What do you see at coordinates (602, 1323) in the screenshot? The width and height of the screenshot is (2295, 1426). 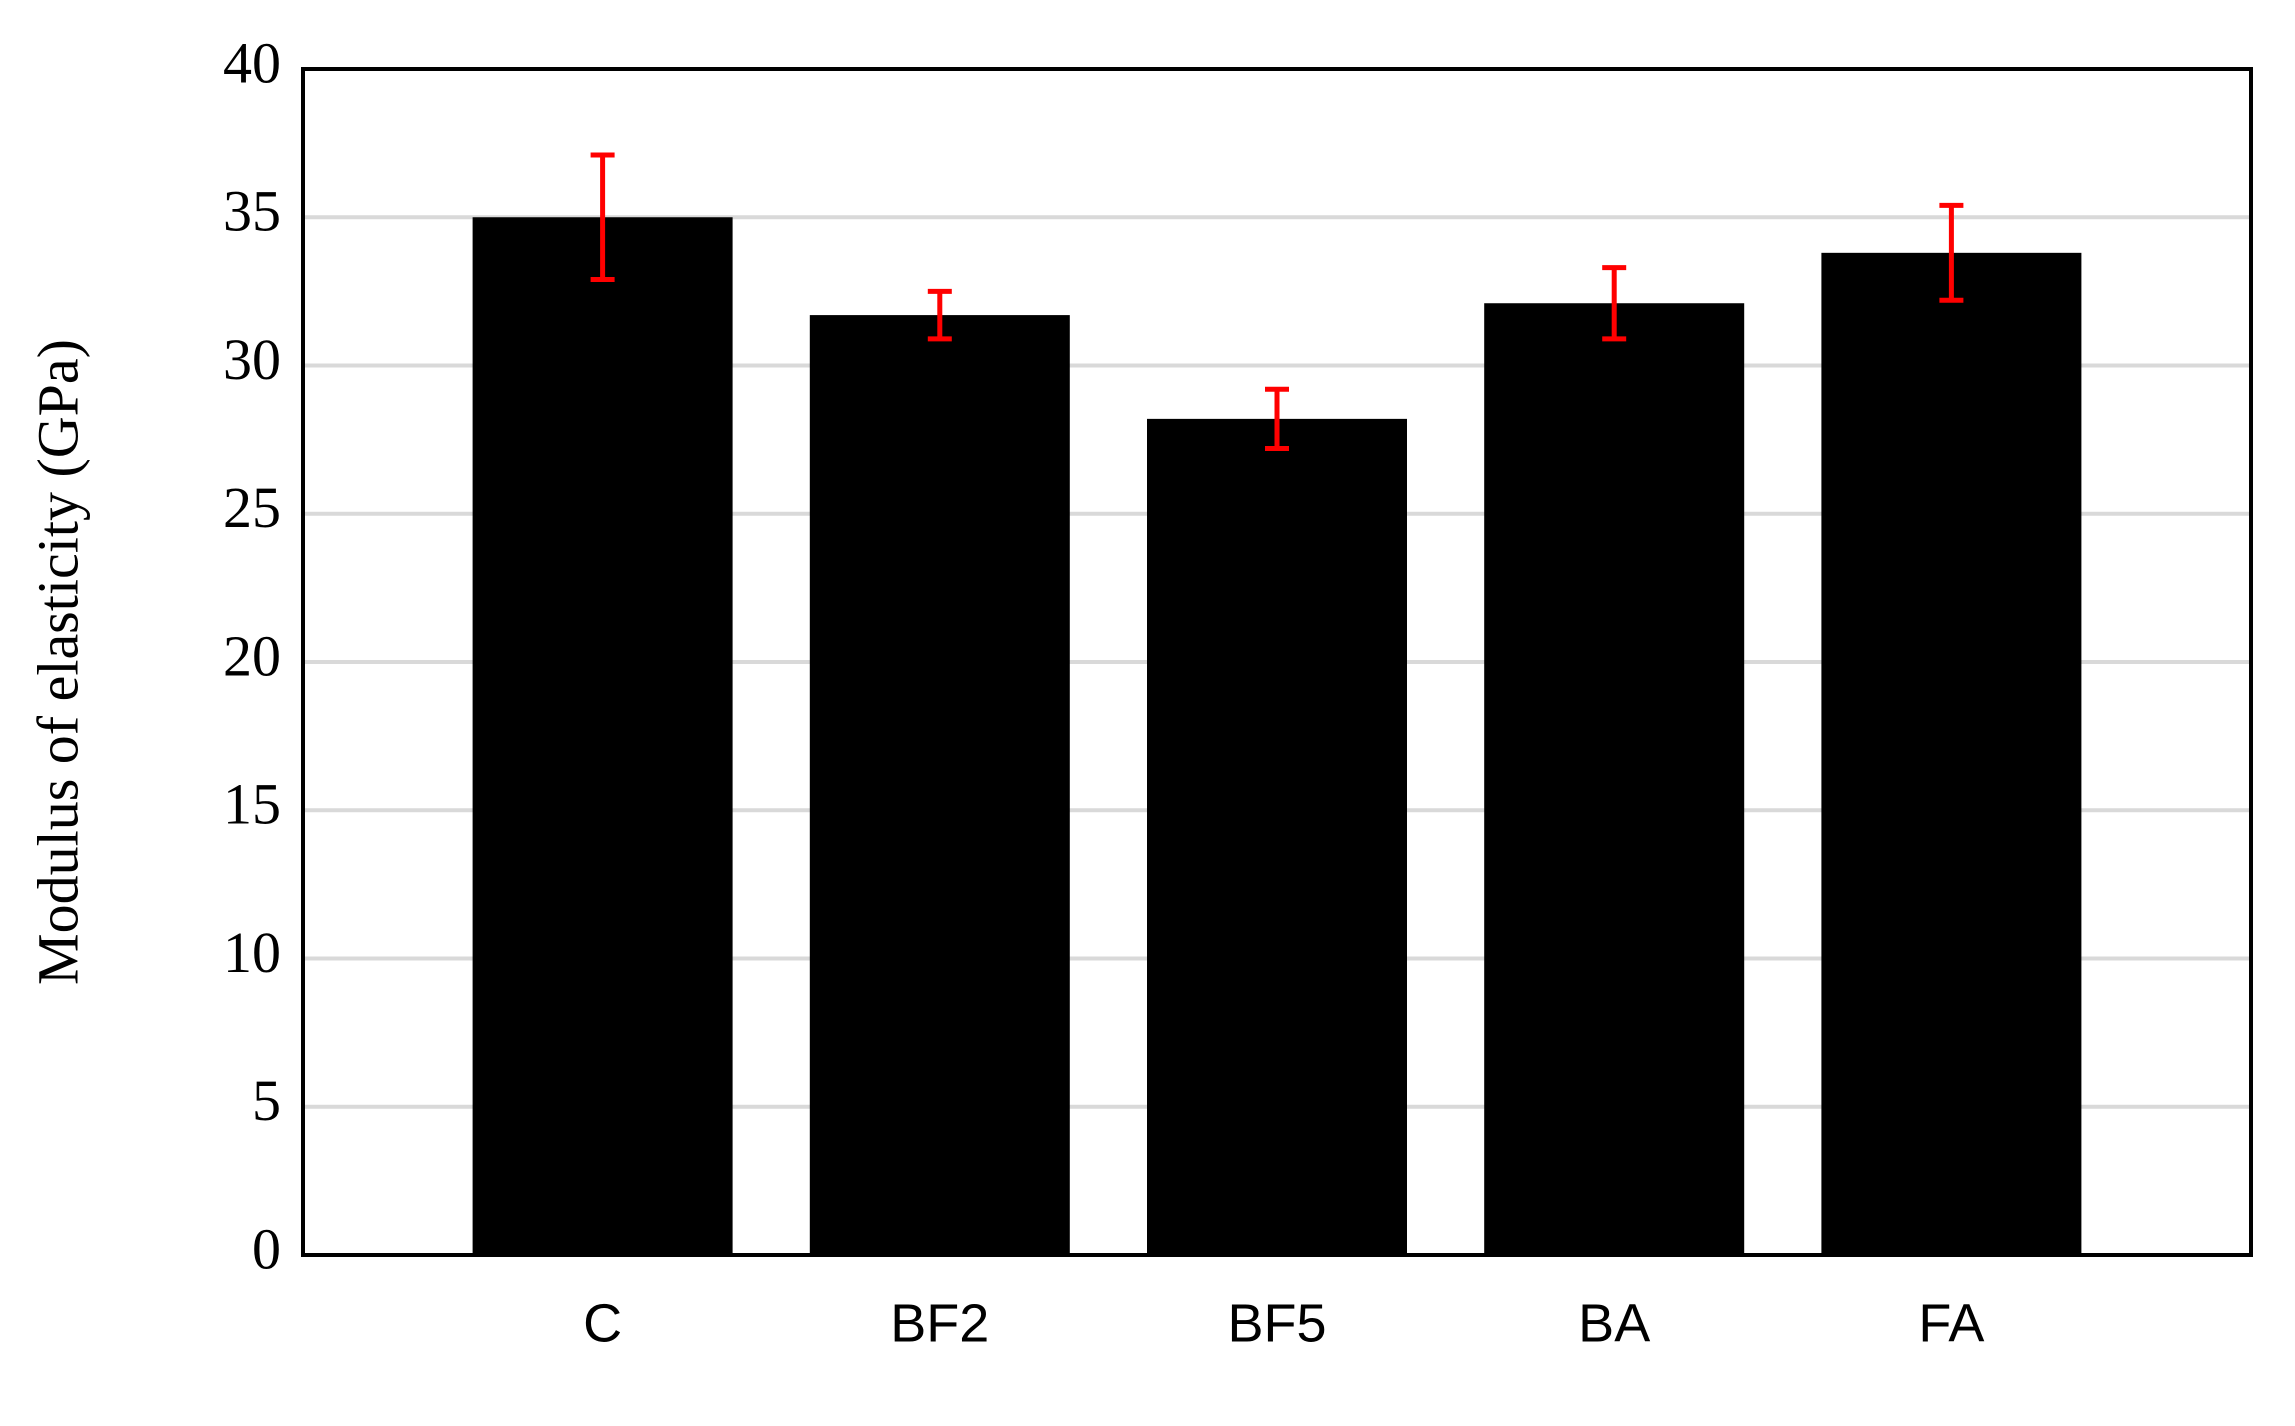 I see `x-tick-label: C` at bounding box center [602, 1323].